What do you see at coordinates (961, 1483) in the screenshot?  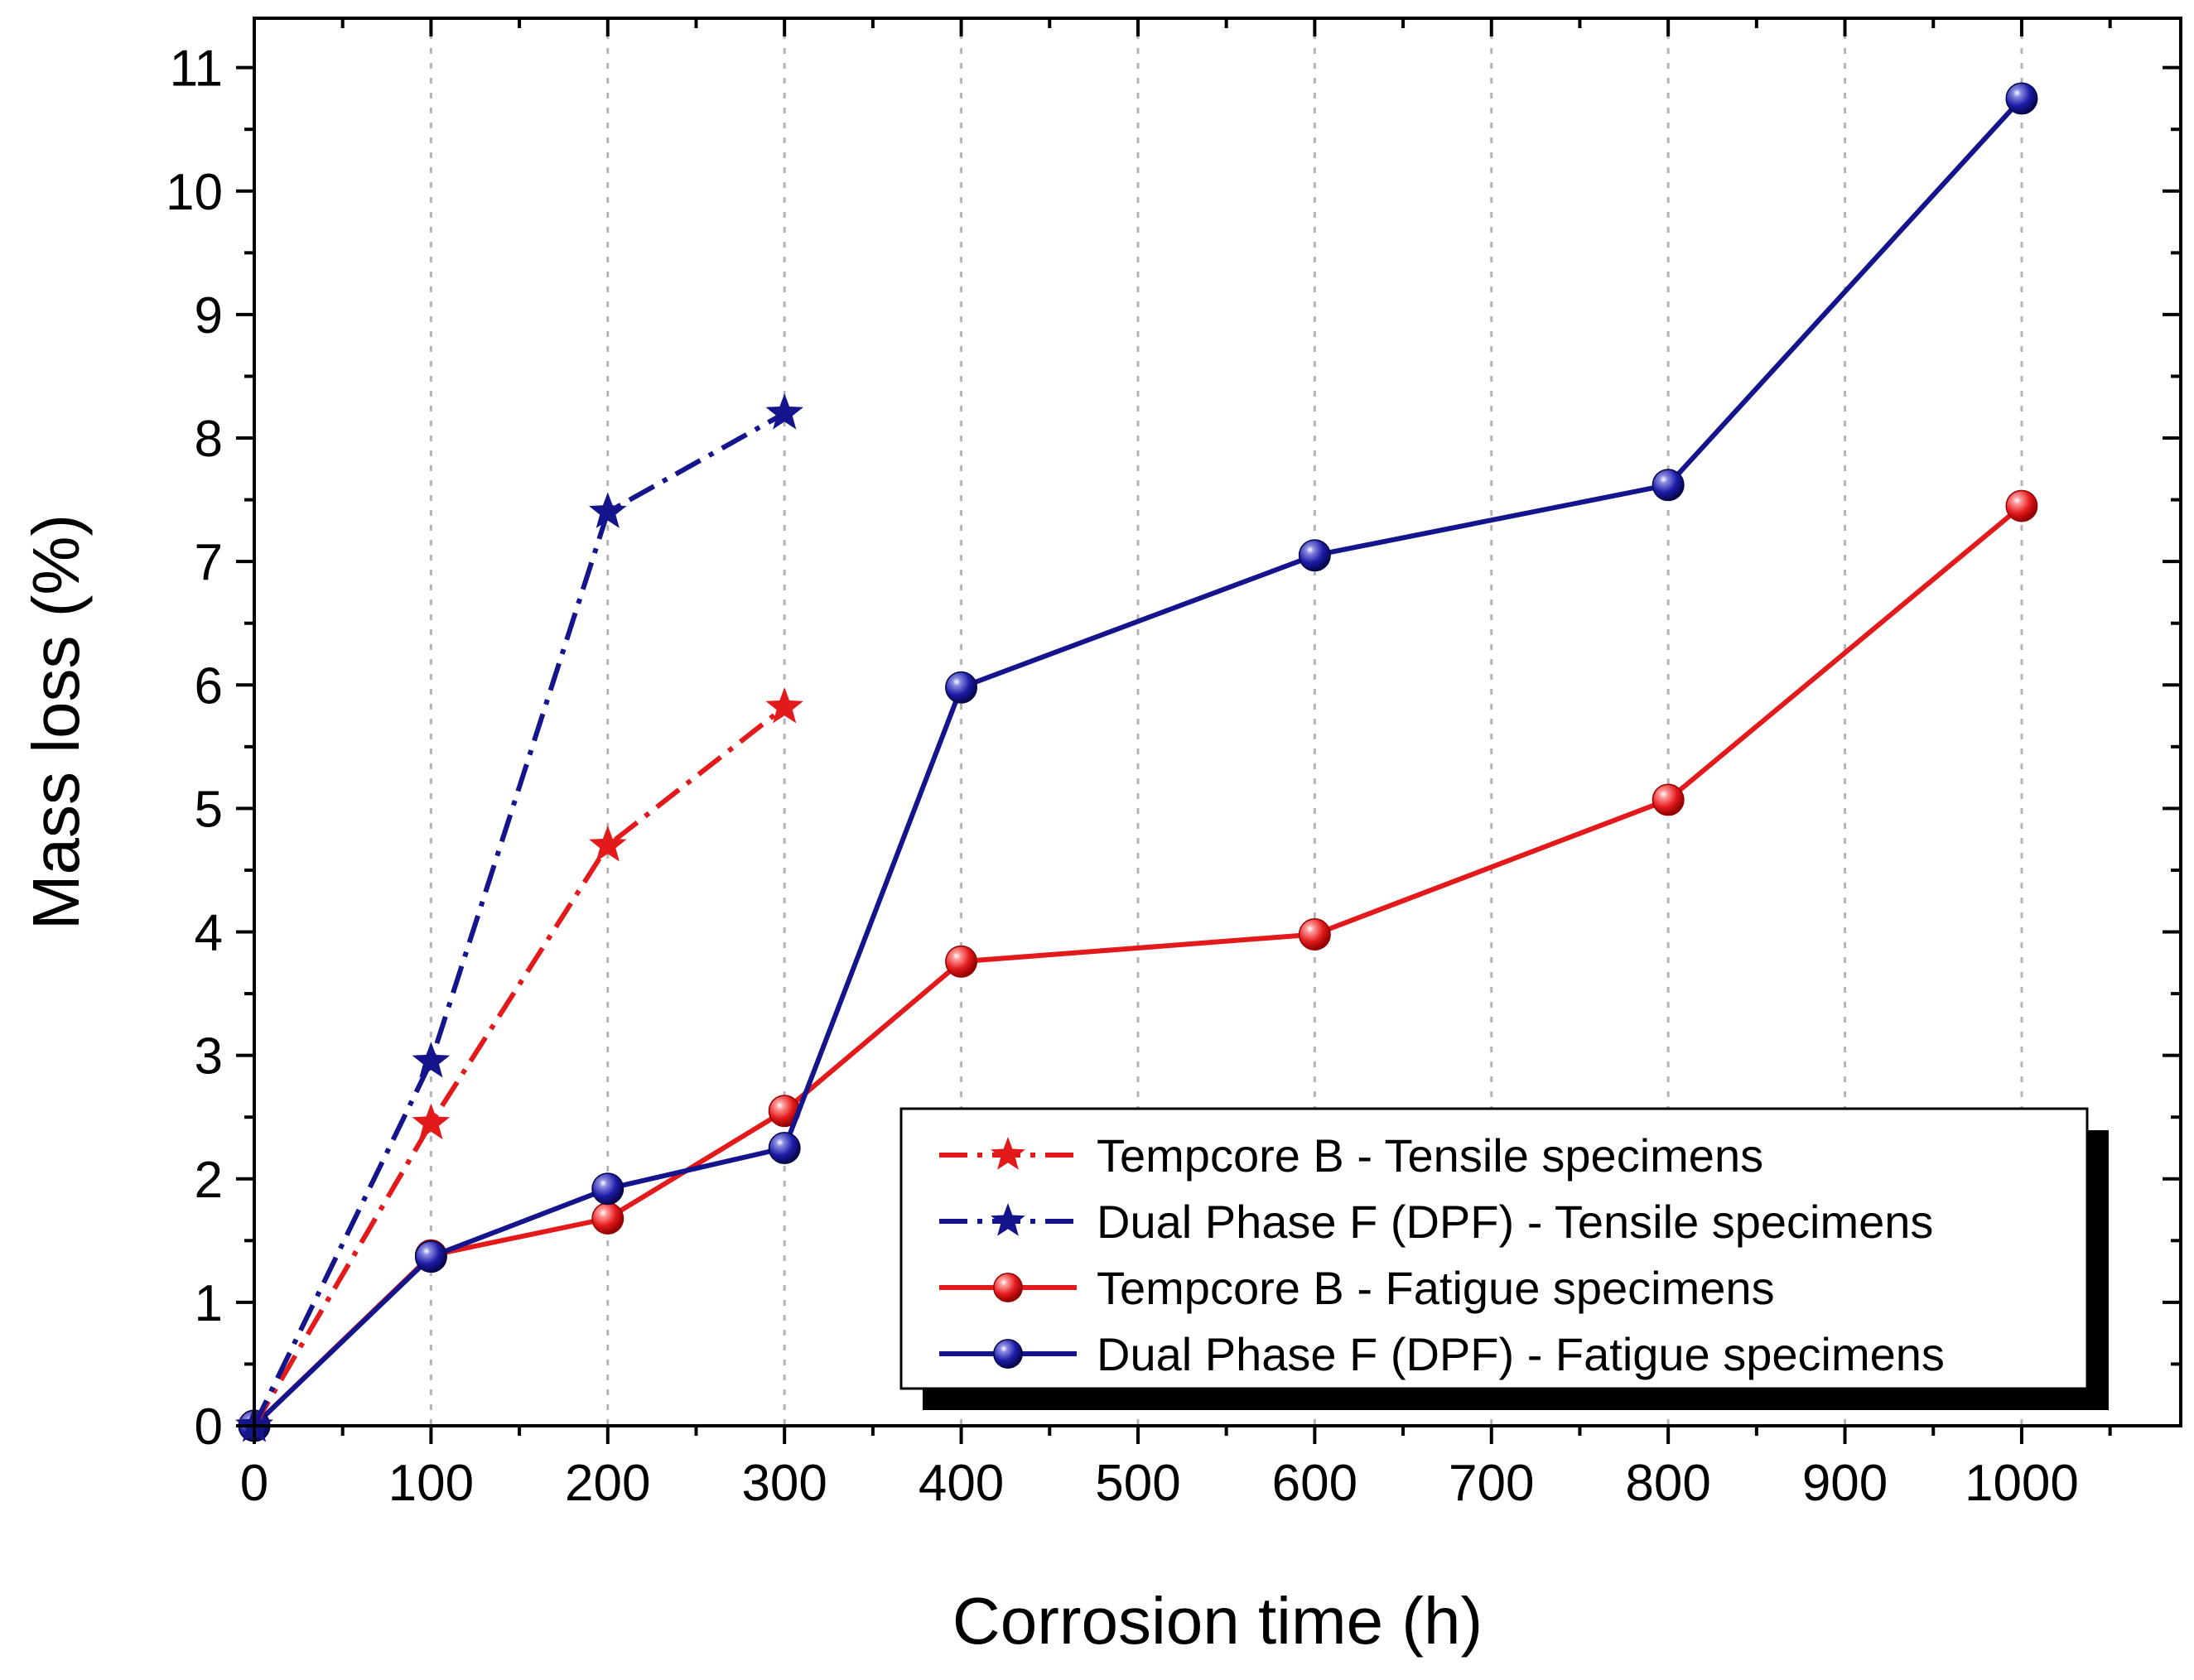 I see `x-tick-label: 400` at bounding box center [961, 1483].